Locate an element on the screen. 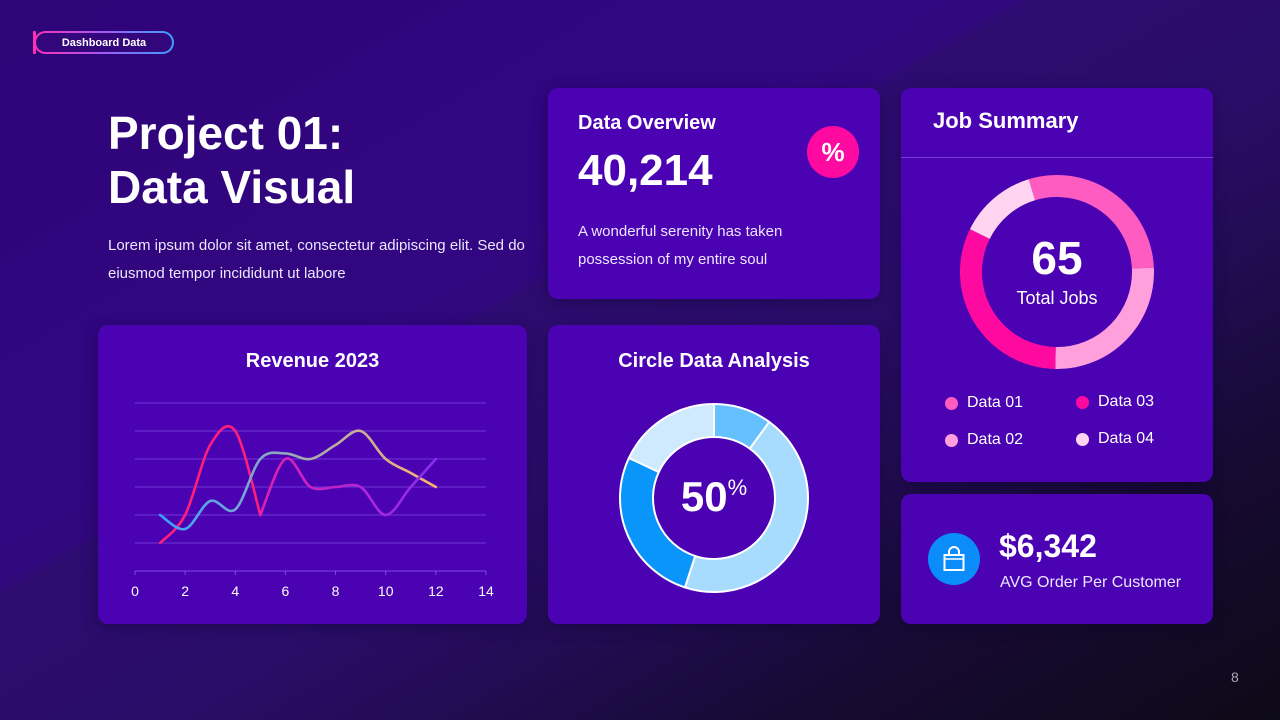  circle-donut-chart is located at coordinates (714, 497).